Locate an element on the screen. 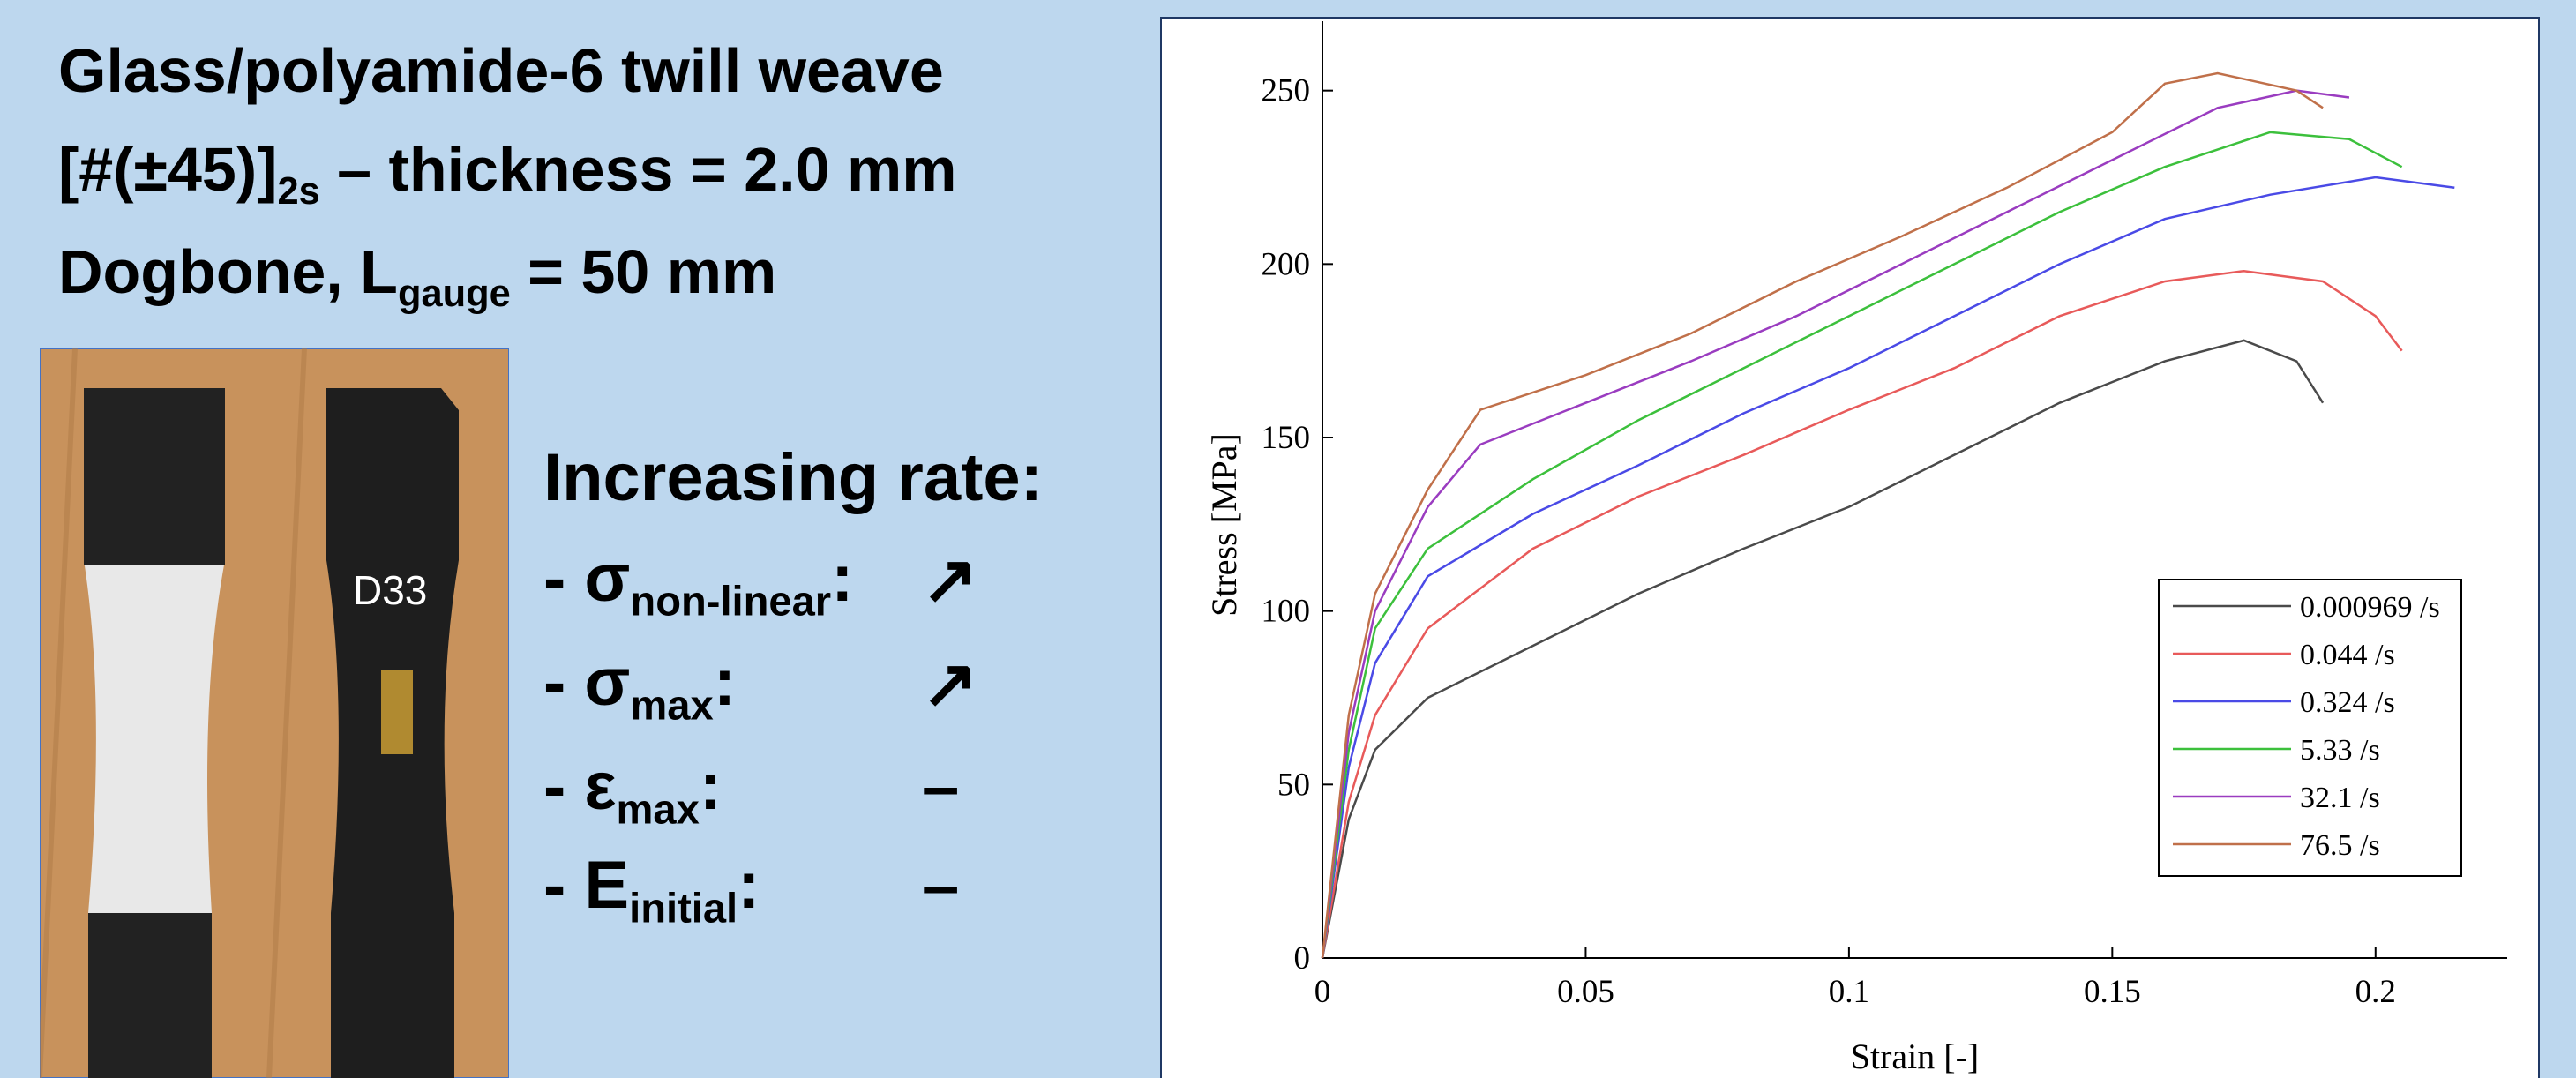 This screenshot has width=2576, height=1078. title-line: Dogbone, Lgauge = 50 mm is located at coordinates (418, 277).